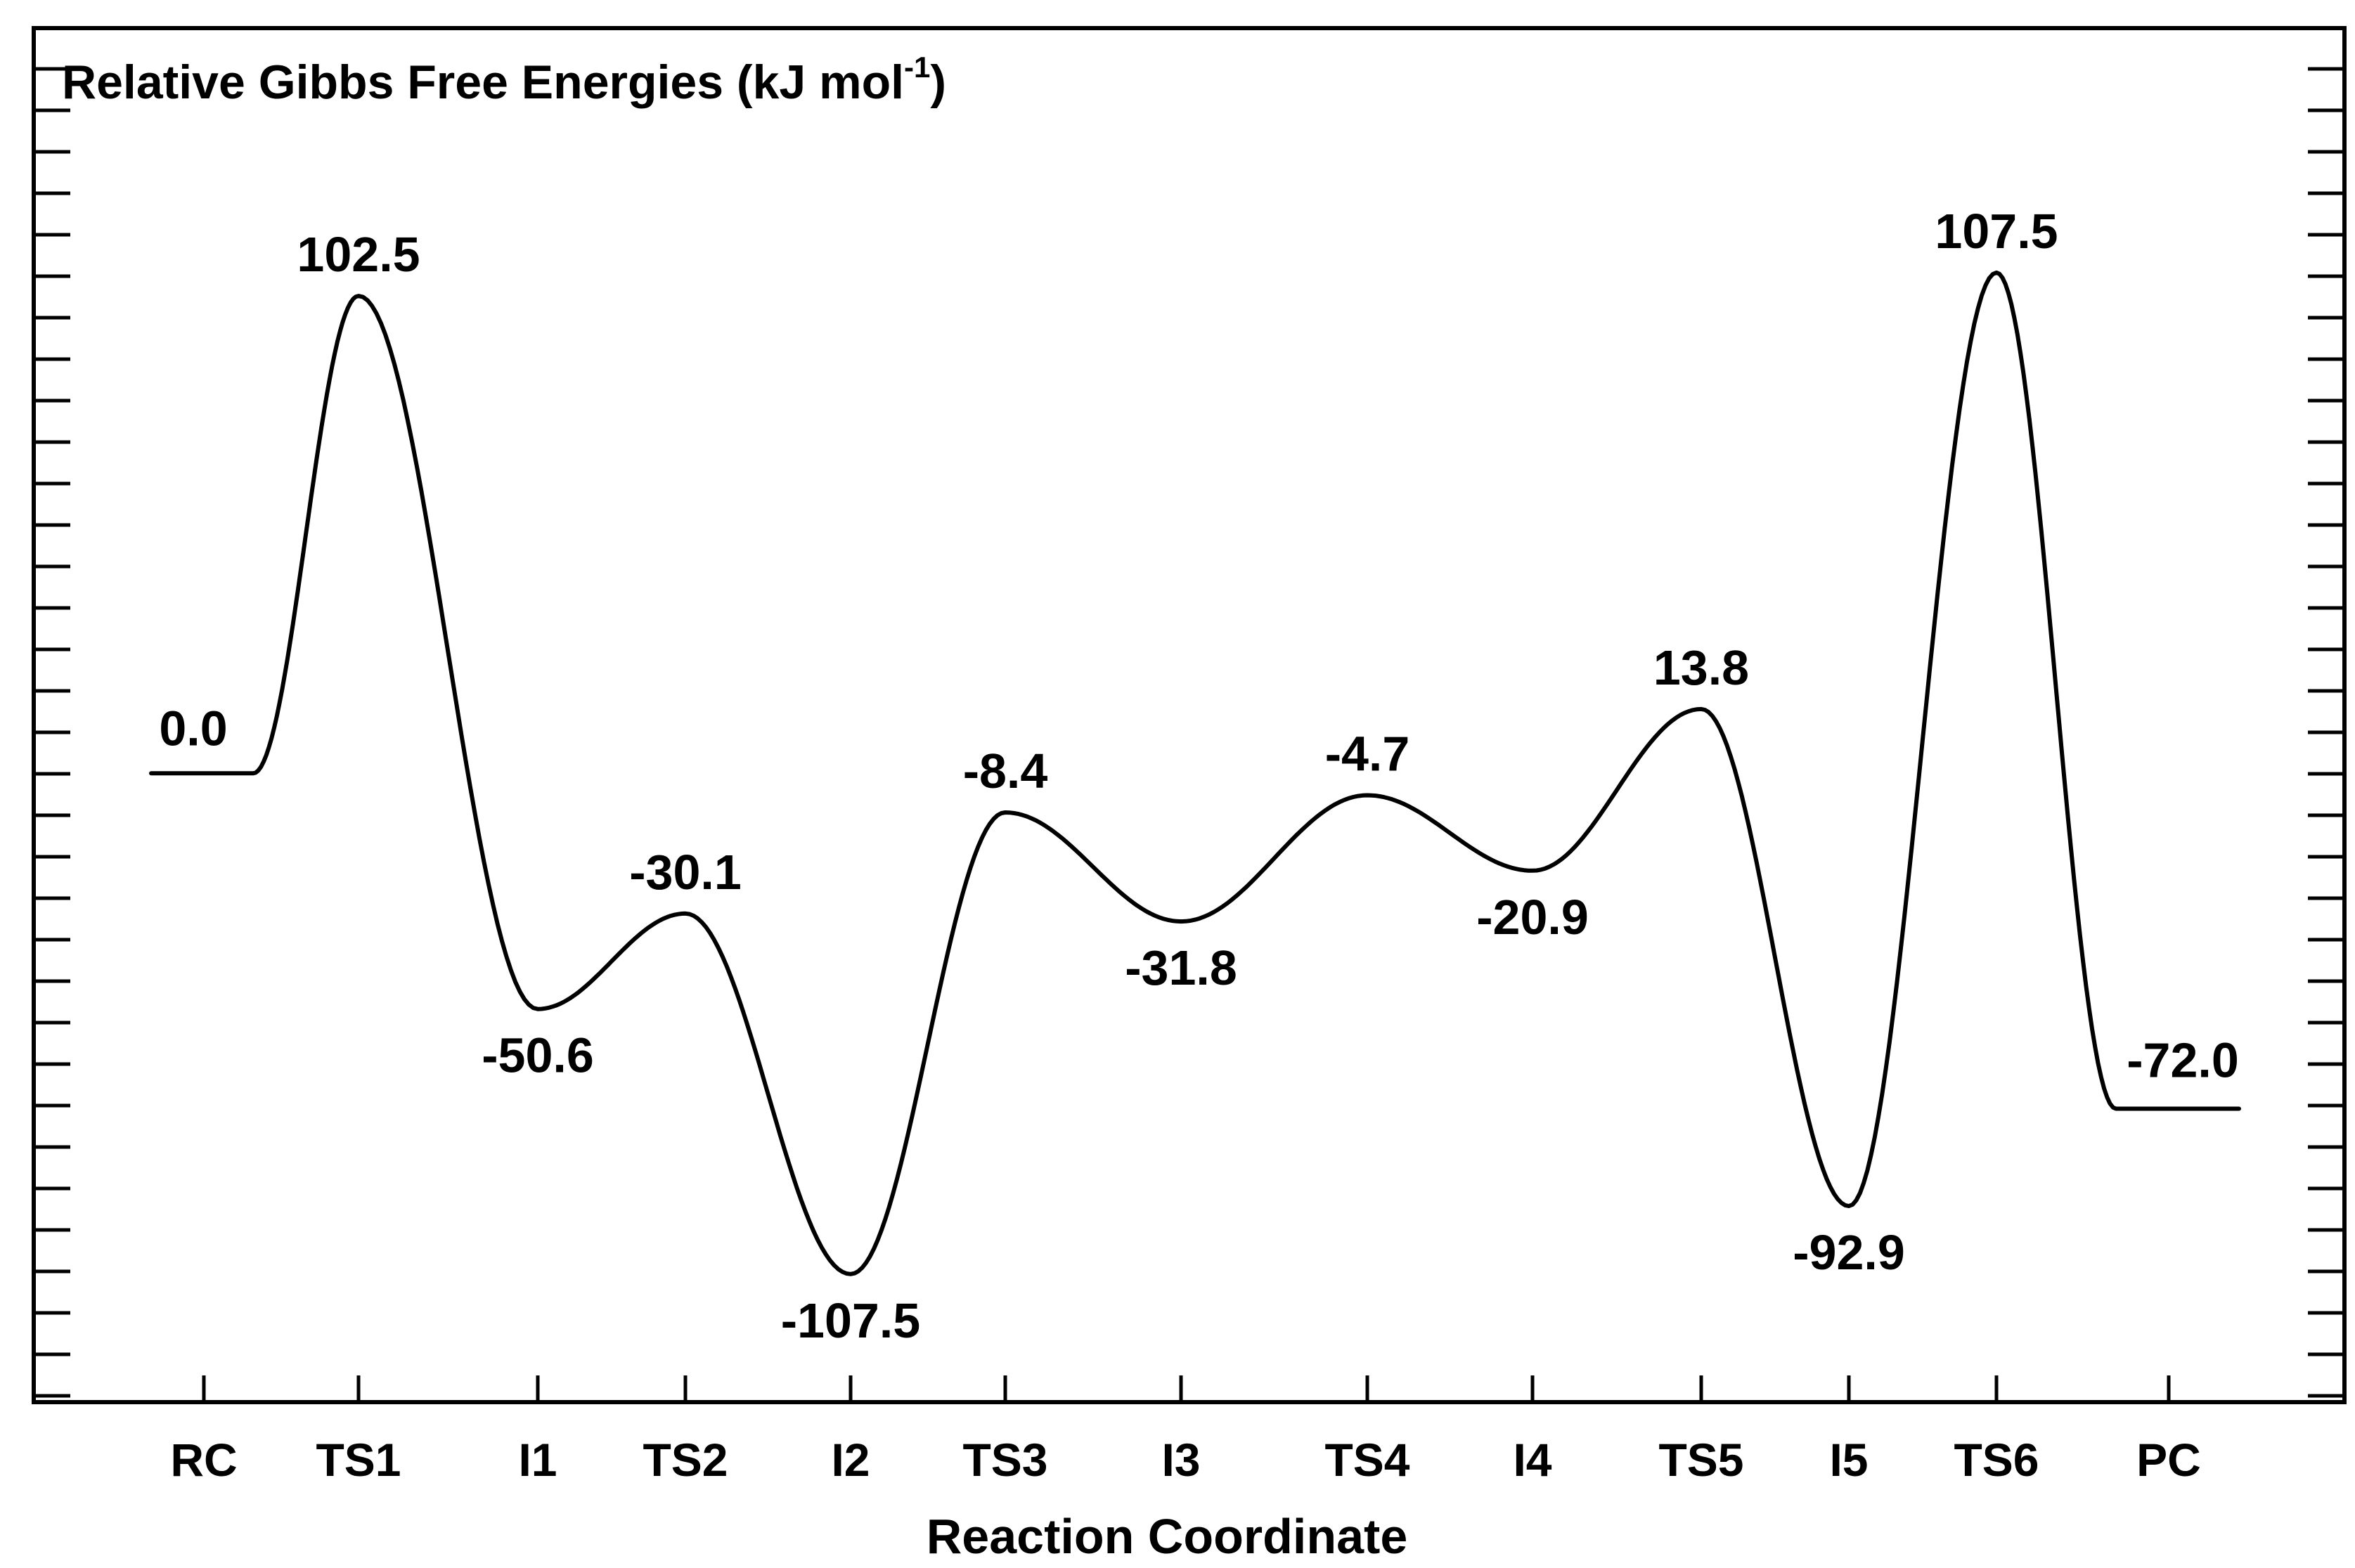 This screenshot has width=2355, height=1568. What do you see at coordinates (1366, 1460) in the screenshot?
I see `x-tick-label-ts4: TS4` at bounding box center [1366, 1460].